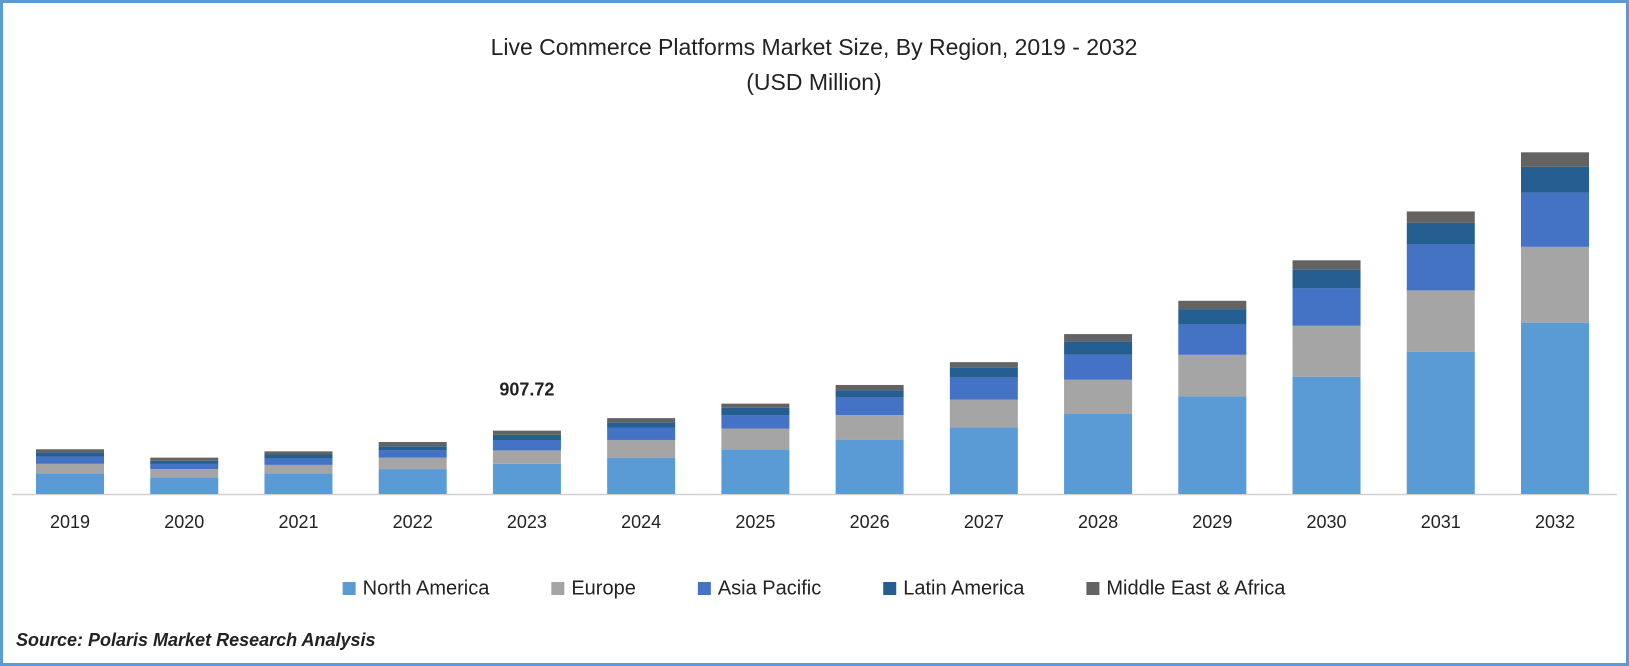 This screenshot has height=666, width=1629. What do you see at coordinates (427, 588) in the screenshot?
I see `legend-label: North America` at bounding box center [427, 588].